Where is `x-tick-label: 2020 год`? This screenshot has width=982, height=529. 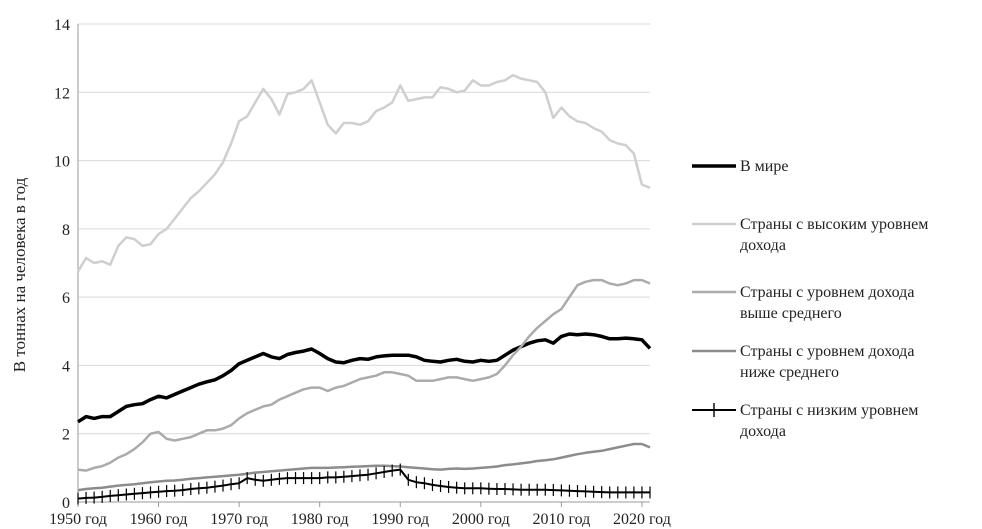 x-tick-label: 2020 год is located at coordinates (642, 519).